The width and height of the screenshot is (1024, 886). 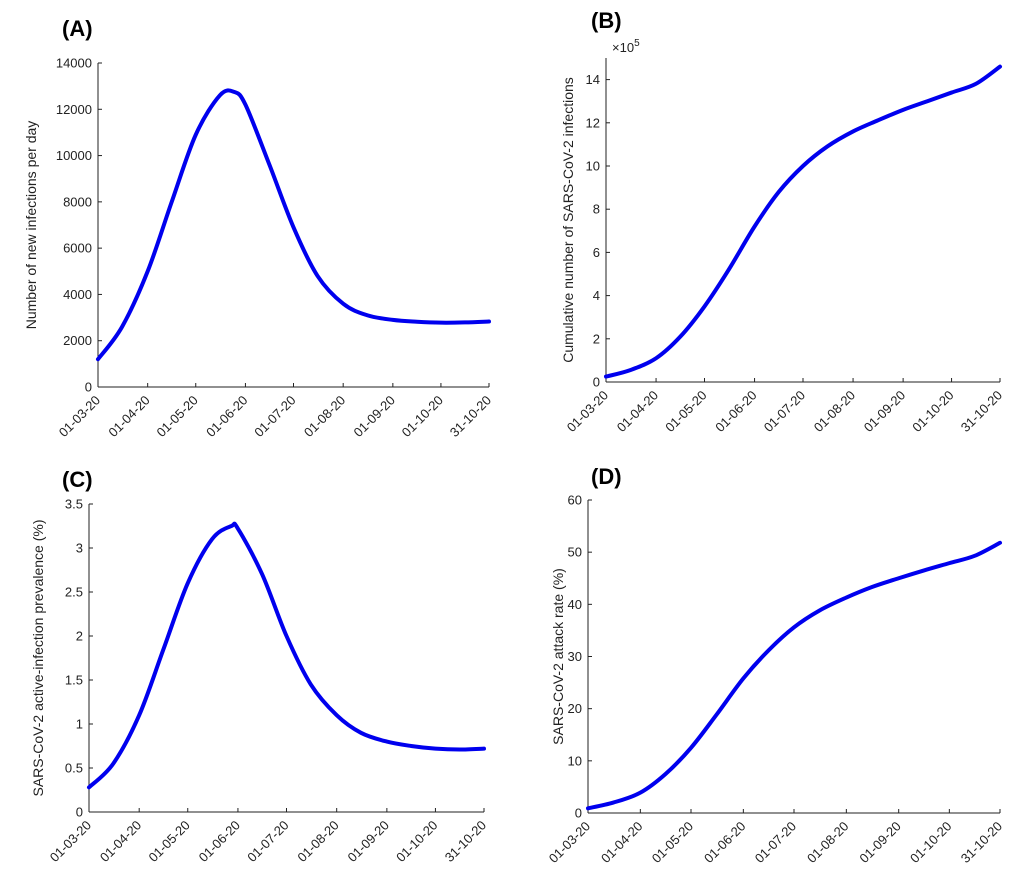 I want to click on y-axis-title: Number of new infections per day, so click(x=31, y=225).